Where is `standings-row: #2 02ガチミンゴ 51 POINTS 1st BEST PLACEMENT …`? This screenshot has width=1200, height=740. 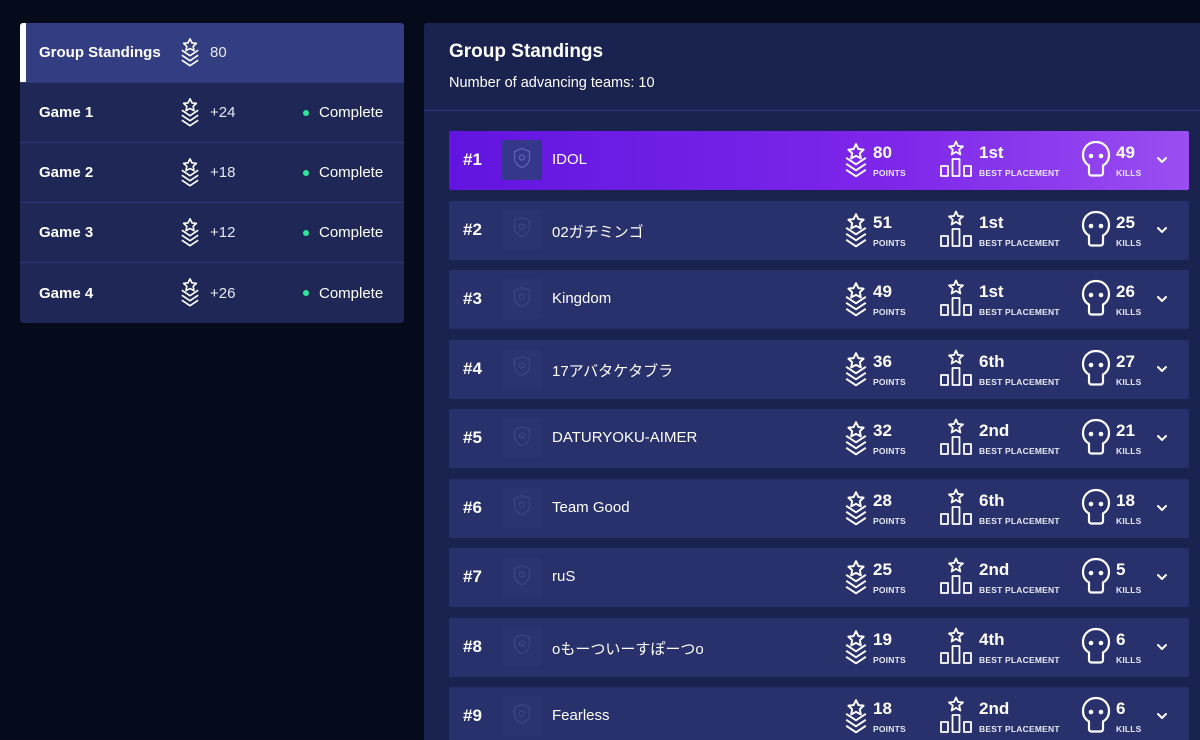
standings-row: #2 02ガチミンゴ 51 POINTS 1st BEST PLACEMENT … is located at coordinates (819, 230).